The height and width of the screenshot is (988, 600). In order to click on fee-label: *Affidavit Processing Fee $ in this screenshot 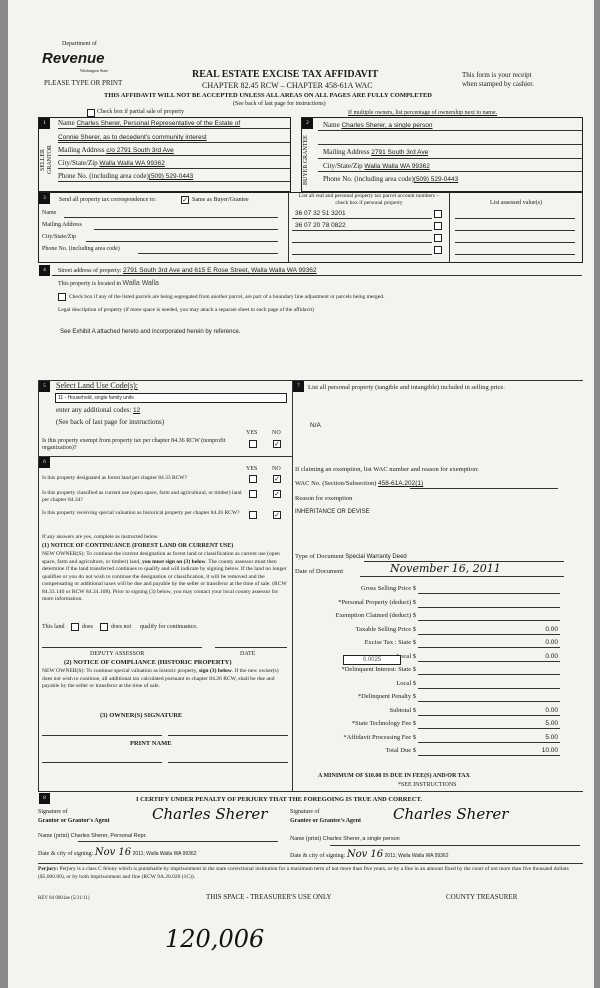, I will do `click(379, 737)`.